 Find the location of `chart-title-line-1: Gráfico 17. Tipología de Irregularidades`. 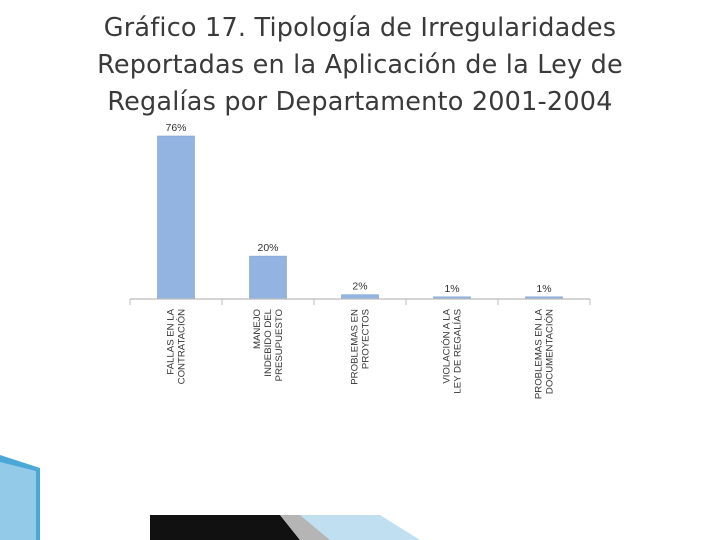

chart-title-line-1: Gráfico 17. Tipología de Irregularidades is located at coordinates (360, 28).